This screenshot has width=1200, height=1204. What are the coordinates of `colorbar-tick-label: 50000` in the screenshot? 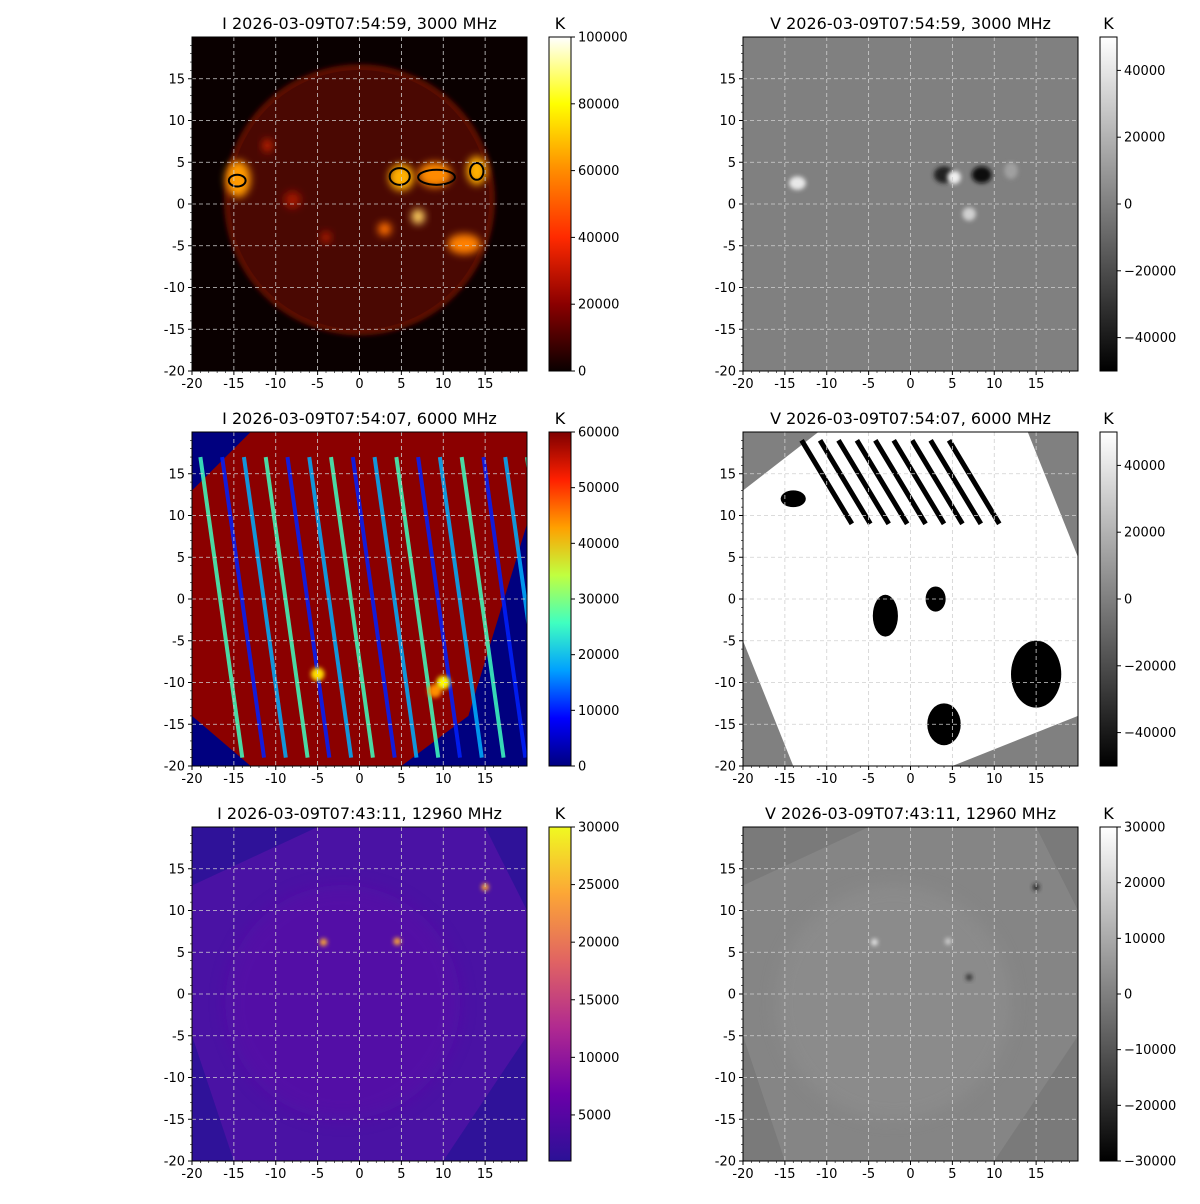 It's located at (598, 488).